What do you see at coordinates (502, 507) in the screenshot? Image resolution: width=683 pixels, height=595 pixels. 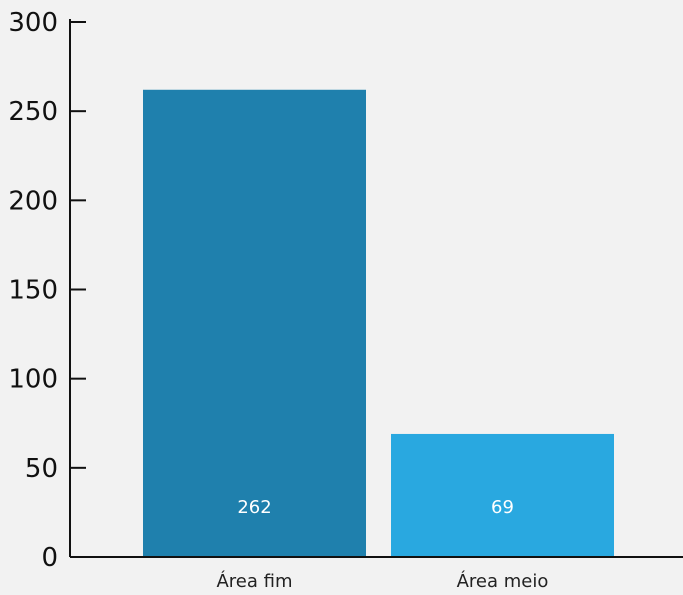 I see `data-label-1: 69` at bounding box center [502, 507].